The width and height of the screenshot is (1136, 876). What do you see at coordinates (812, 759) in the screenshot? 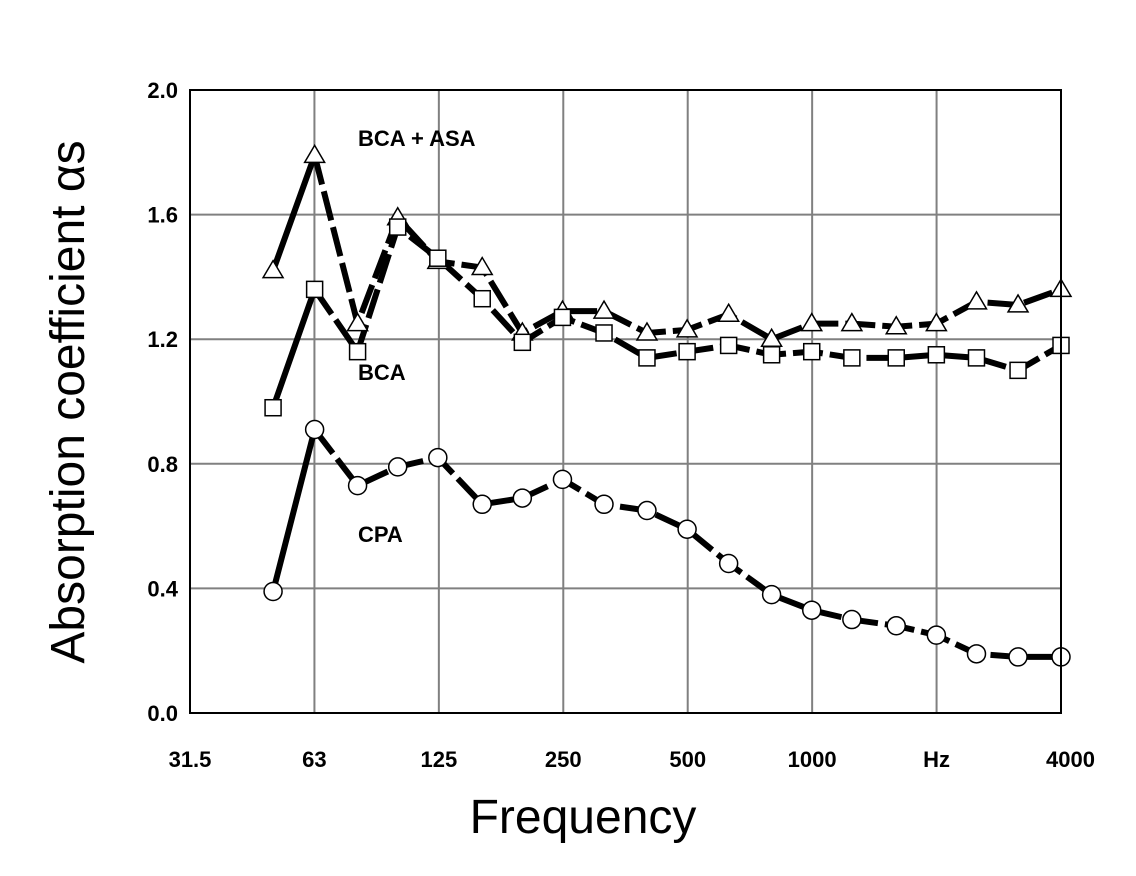
I see `x-tick-label: 1000` at bounding box center [812, 759].